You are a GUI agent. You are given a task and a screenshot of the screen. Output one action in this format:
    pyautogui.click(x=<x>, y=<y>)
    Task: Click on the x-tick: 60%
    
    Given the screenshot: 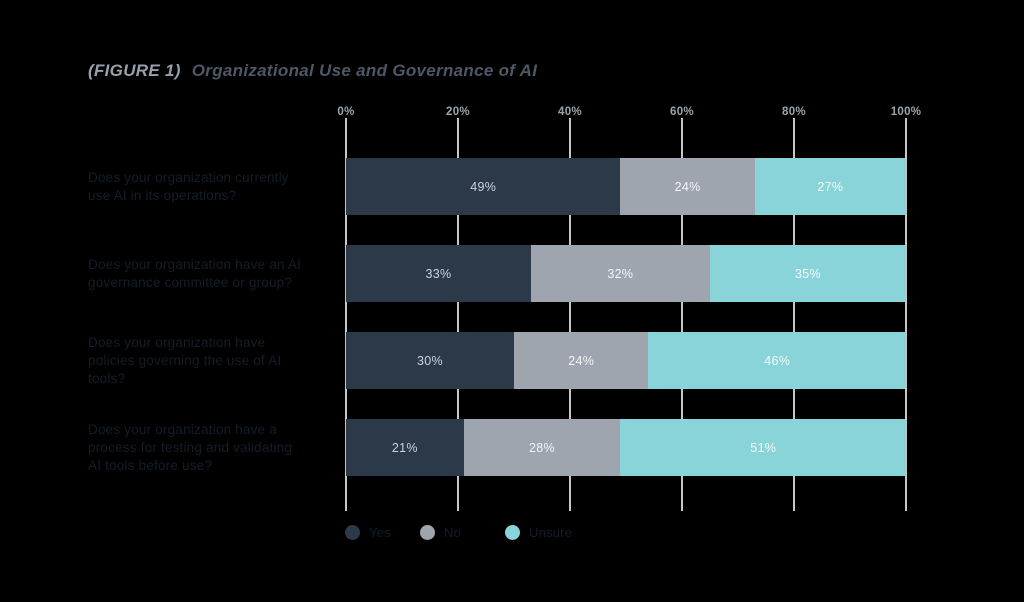 What is the action you would take?
    pyautogui.click(x=682, y=112)
    